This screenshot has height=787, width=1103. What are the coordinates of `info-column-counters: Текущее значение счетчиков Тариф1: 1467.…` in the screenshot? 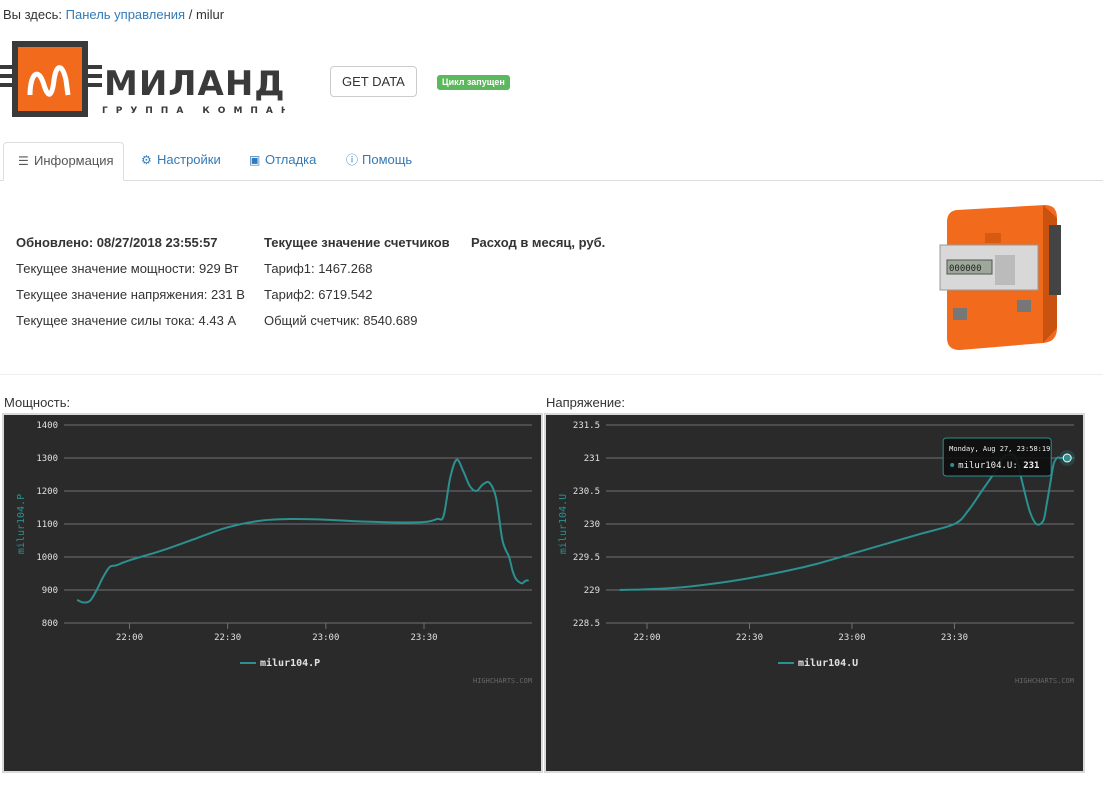 It's located at (357, 282).